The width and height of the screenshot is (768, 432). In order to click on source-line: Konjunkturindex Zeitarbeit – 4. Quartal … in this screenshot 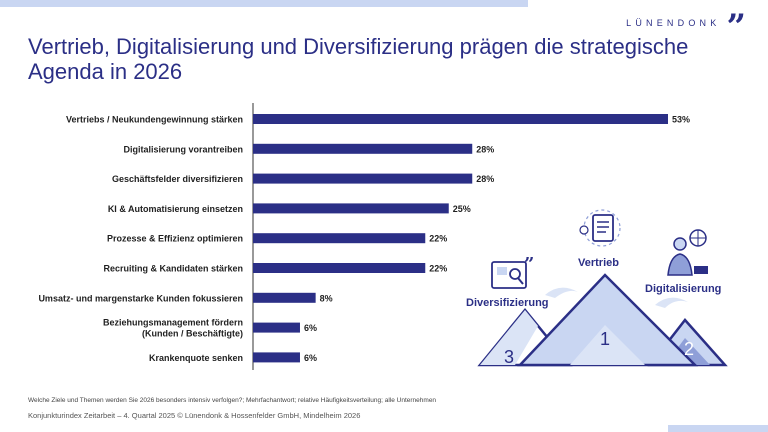, I will do `click(194, 415)`.